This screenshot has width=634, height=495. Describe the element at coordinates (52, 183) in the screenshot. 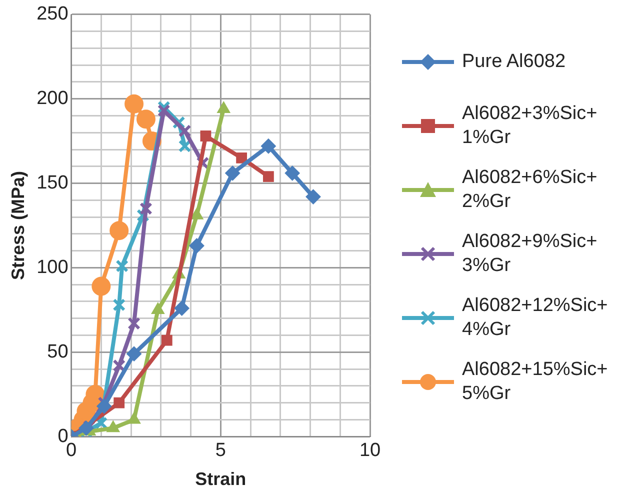

I see `y-tick-label: 150` at that location.